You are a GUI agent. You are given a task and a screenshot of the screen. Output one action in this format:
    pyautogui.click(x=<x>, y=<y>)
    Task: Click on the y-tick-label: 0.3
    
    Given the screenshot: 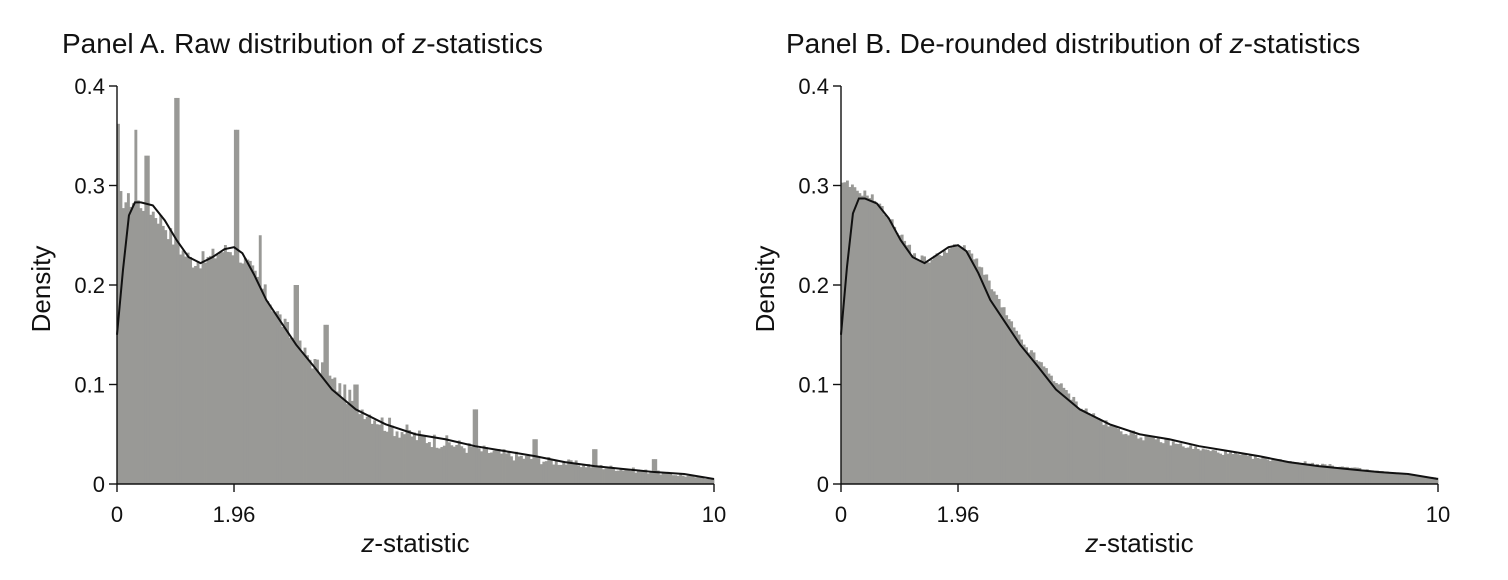 What is the action you would take?
    pyautogui.click(x=813, y=186)
    